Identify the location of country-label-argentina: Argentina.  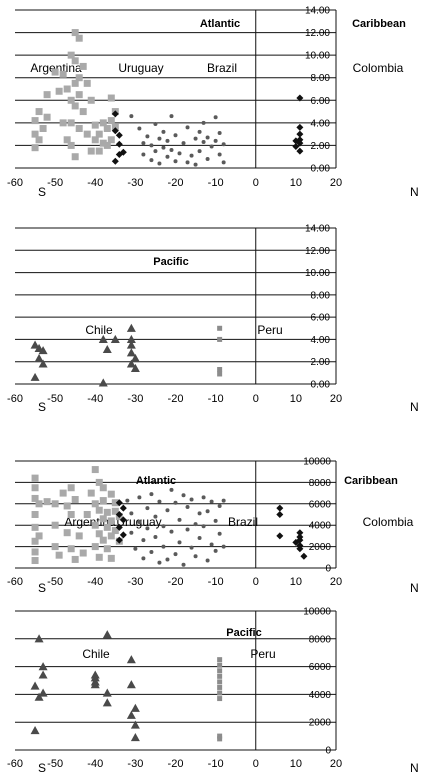
(56, 68).